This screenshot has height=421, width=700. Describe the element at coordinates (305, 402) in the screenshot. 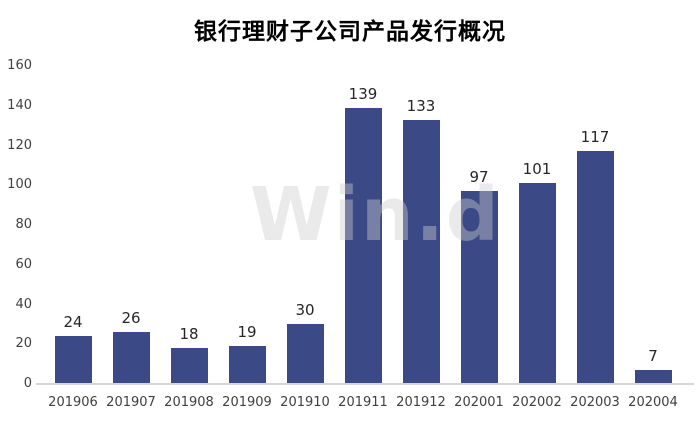

I see `x-tick-label: 201910` at that location.